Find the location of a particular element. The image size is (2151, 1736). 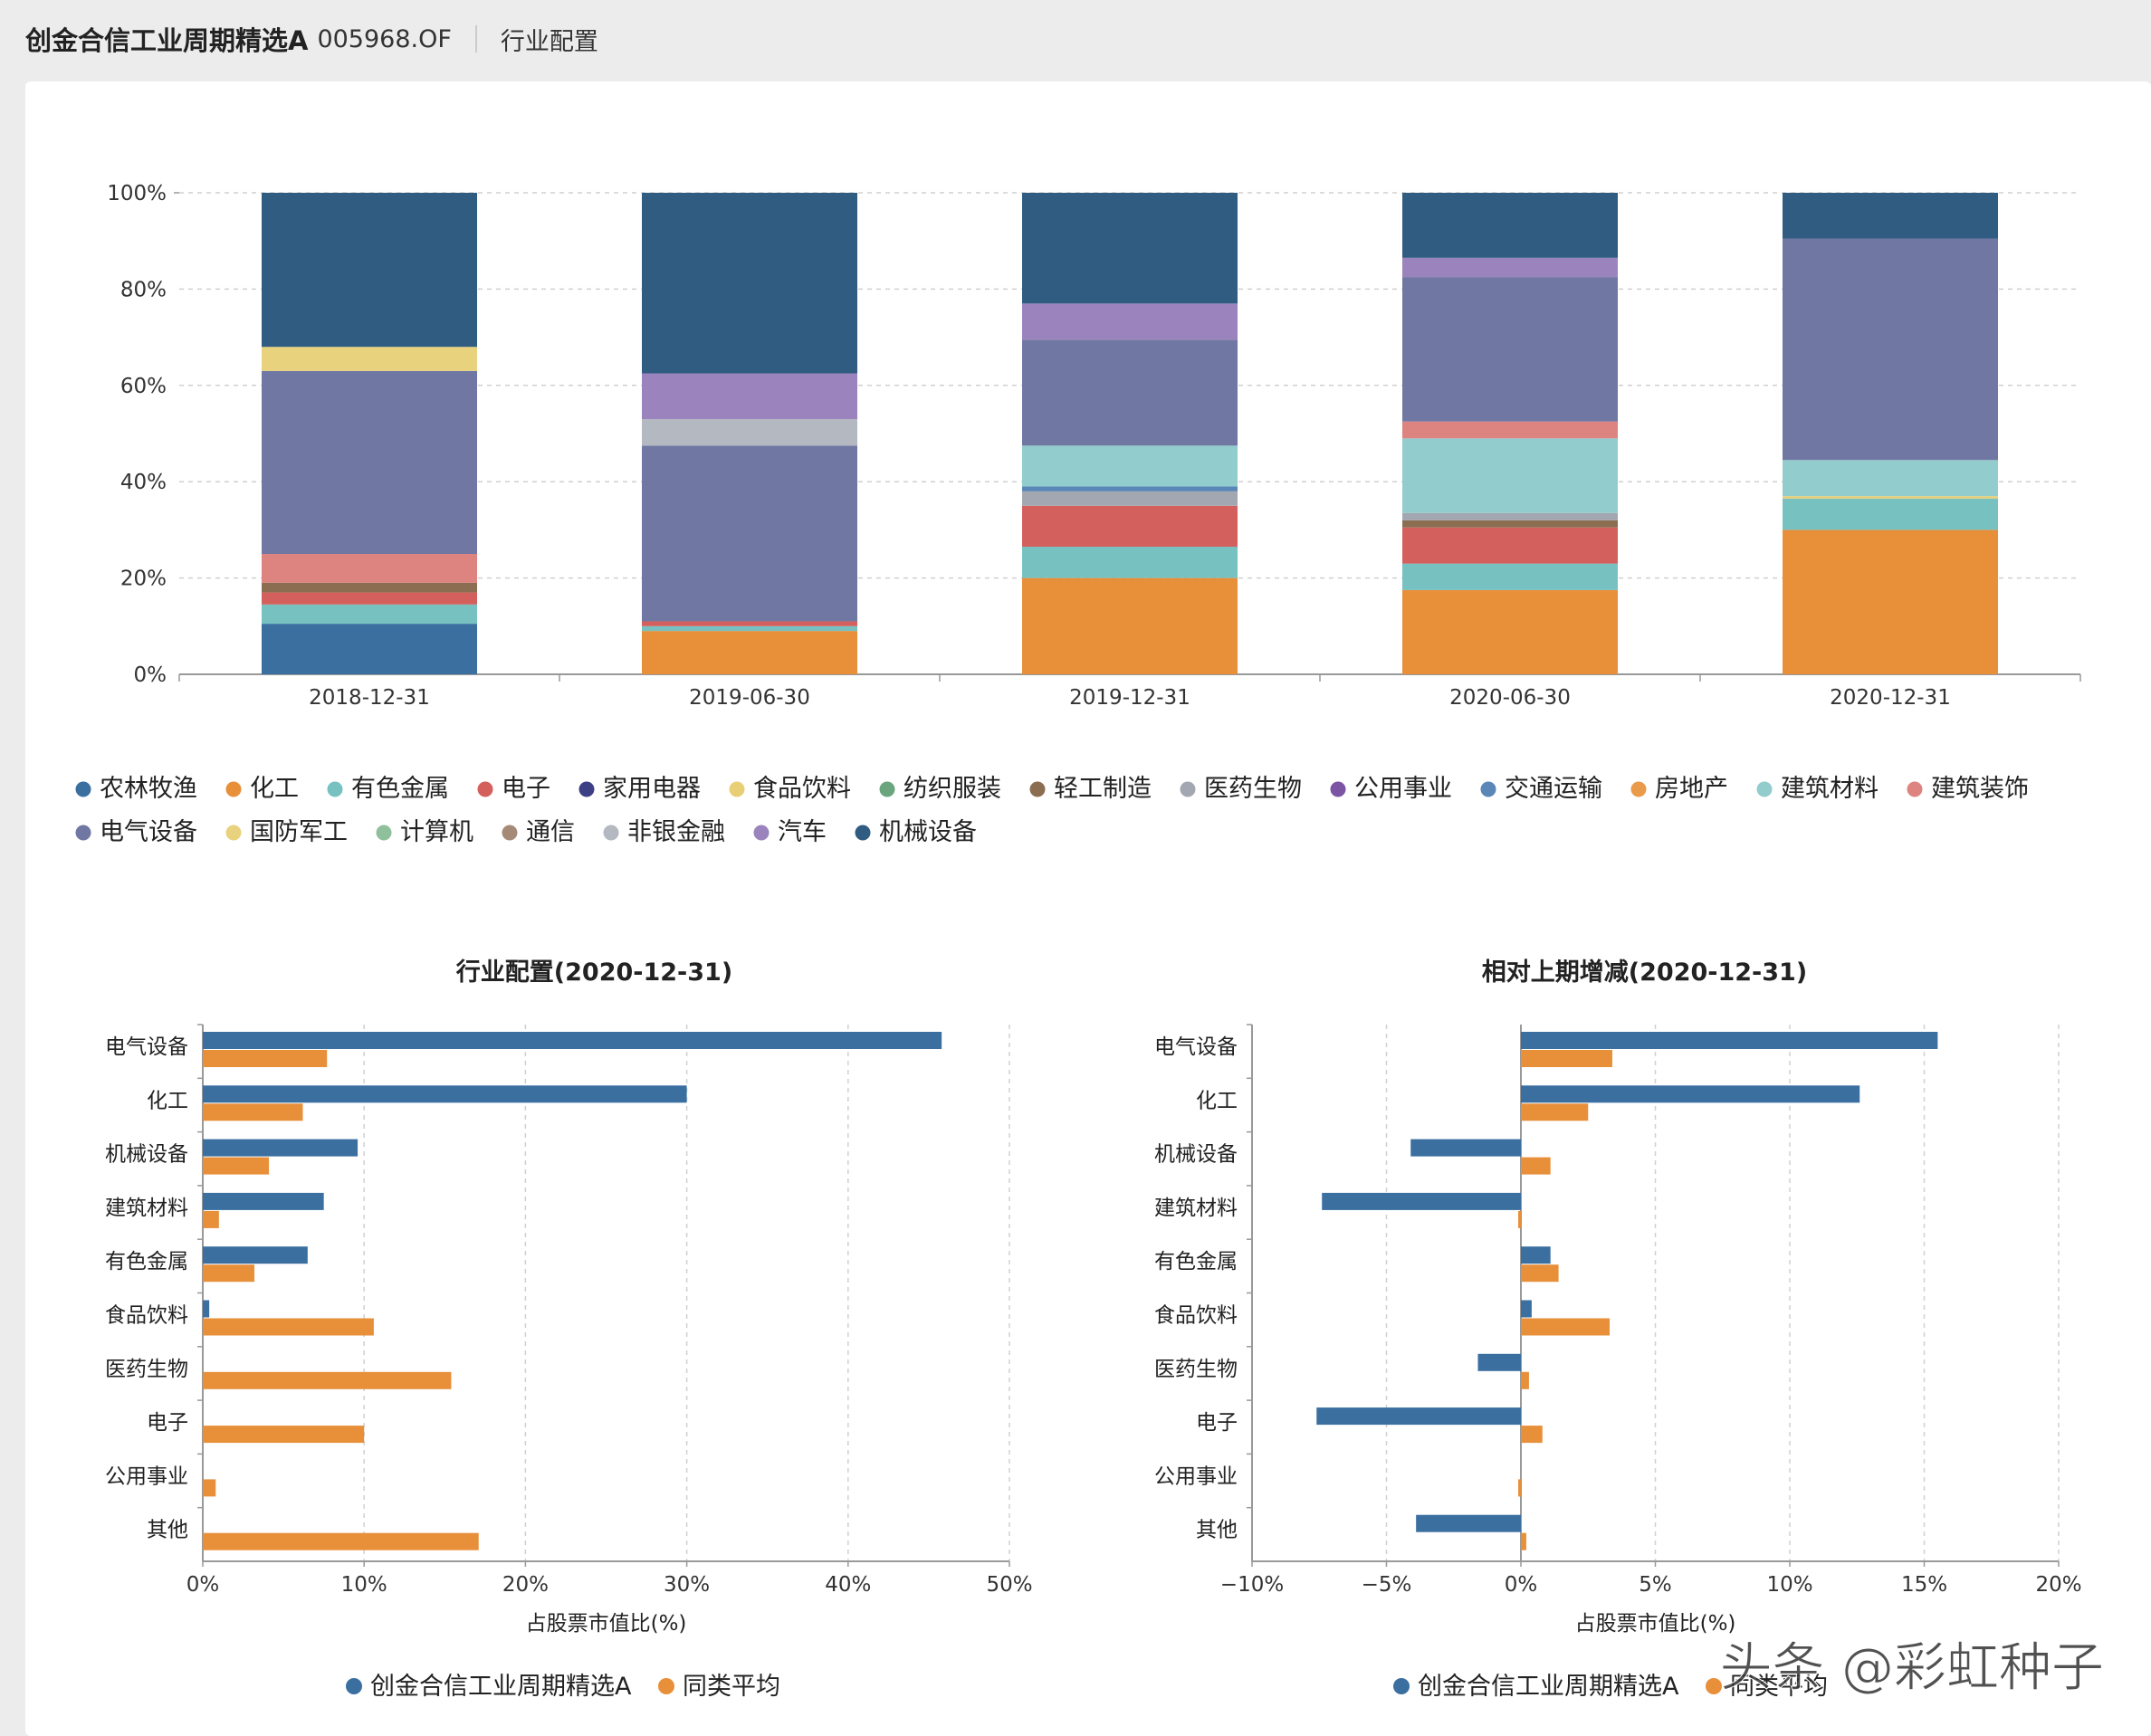

category-label: 化工 is located at coordinates (167, 1100).